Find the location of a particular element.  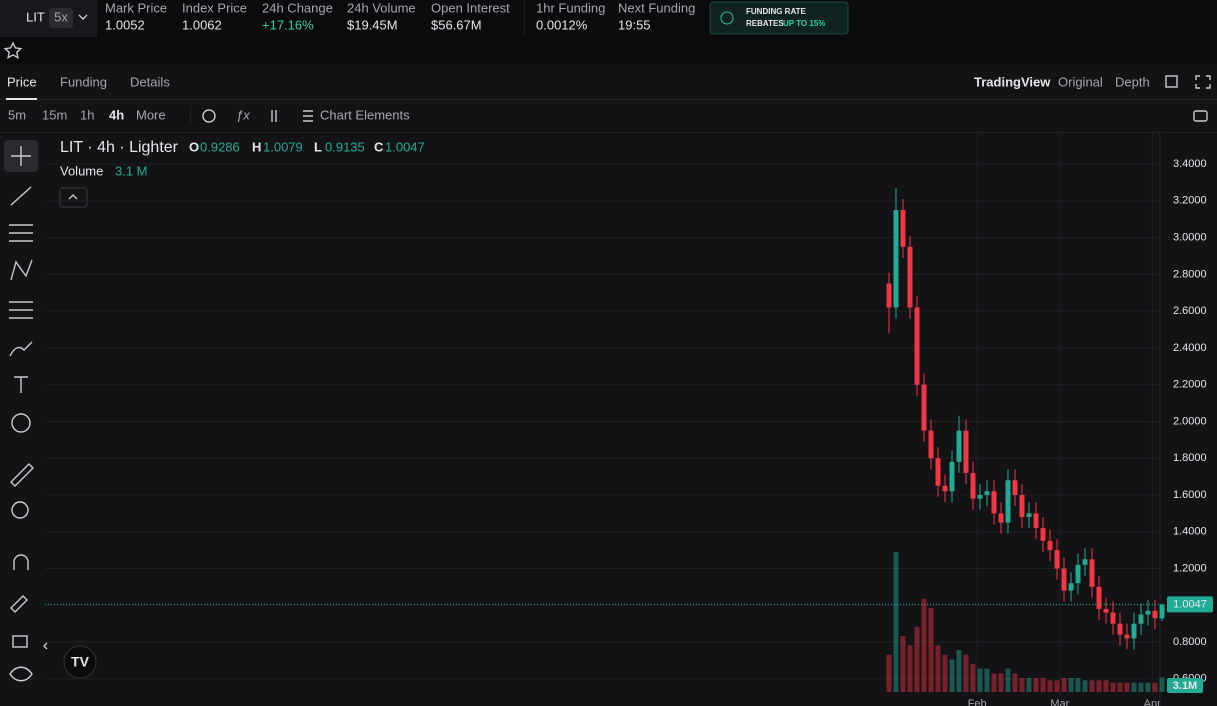

stat-label: Mark Price is located at coordinates (136, 7).